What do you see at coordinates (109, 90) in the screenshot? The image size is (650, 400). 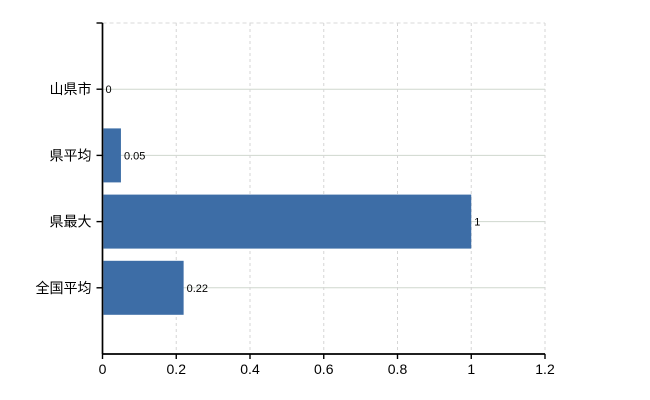 I see `value-label: 0` at bounding box center [109, 90].